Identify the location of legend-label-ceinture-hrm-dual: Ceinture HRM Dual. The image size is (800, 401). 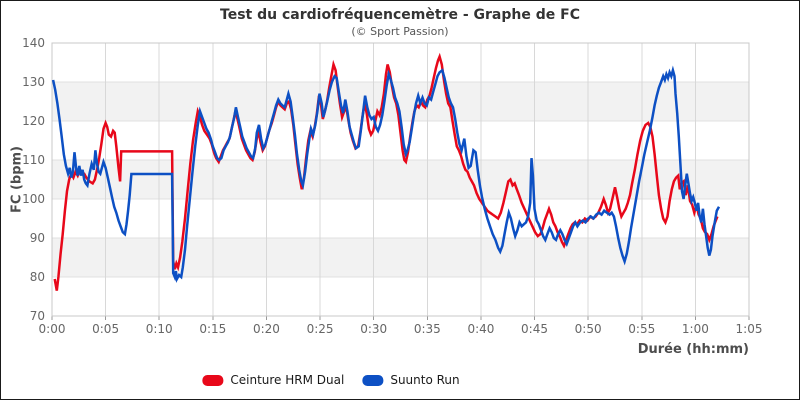
(287, 380).